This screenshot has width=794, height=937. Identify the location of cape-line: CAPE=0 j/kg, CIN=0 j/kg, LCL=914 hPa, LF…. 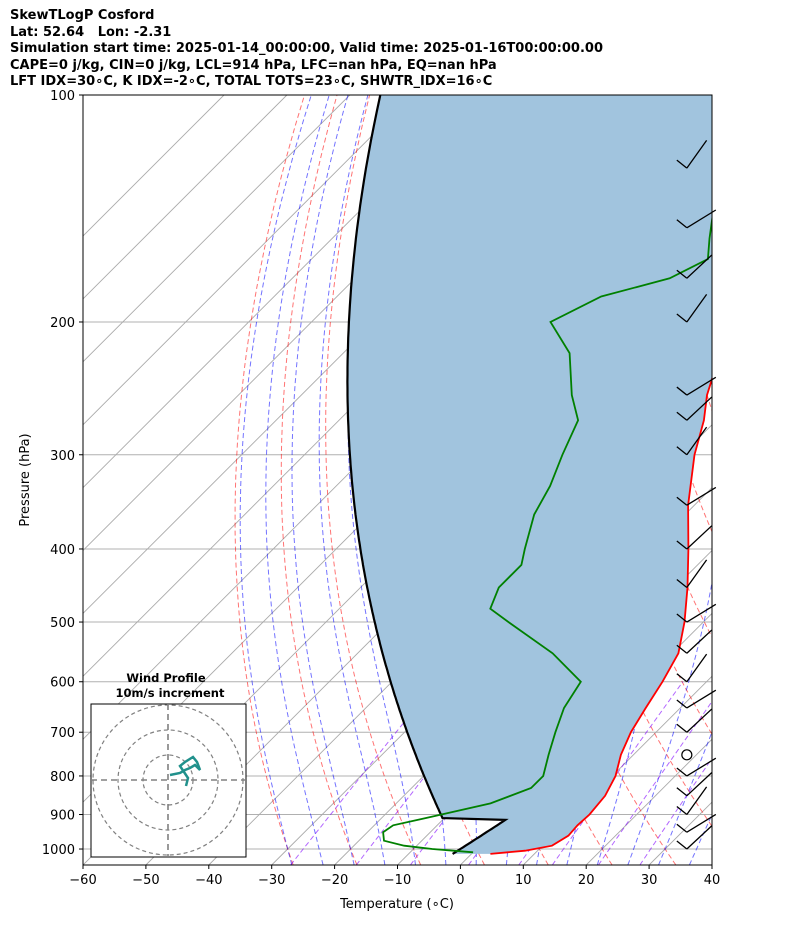
(253, 65).